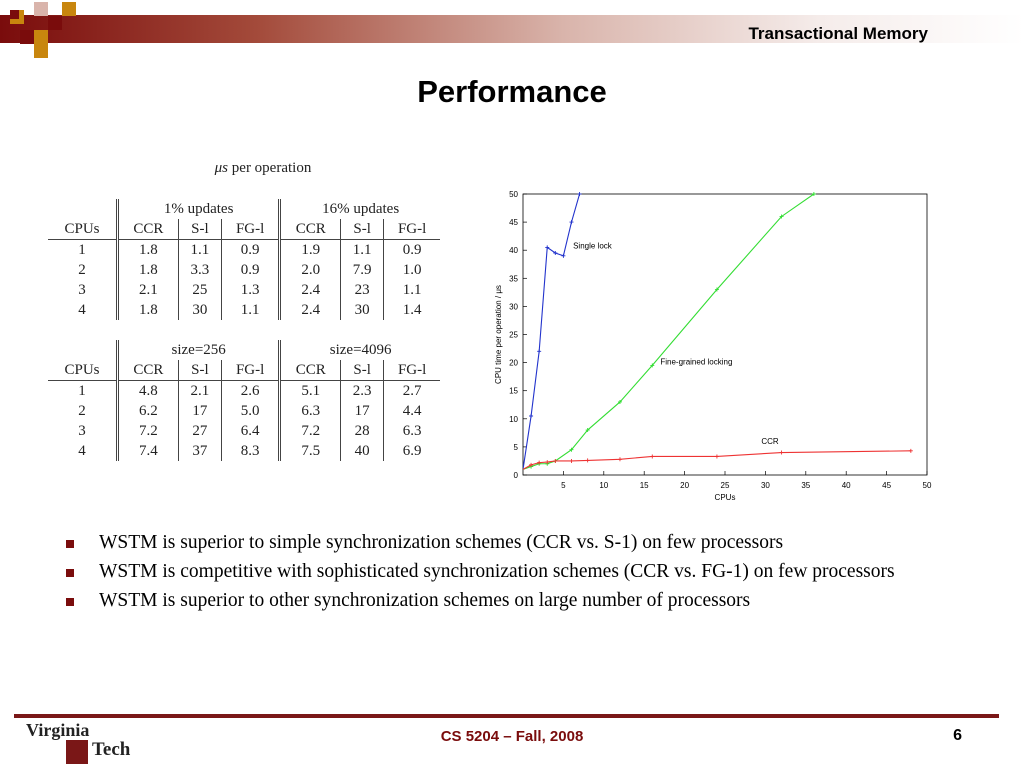 The image size is (1024, 768). I want to click on table-cell: 4.8, so click(148, 390).